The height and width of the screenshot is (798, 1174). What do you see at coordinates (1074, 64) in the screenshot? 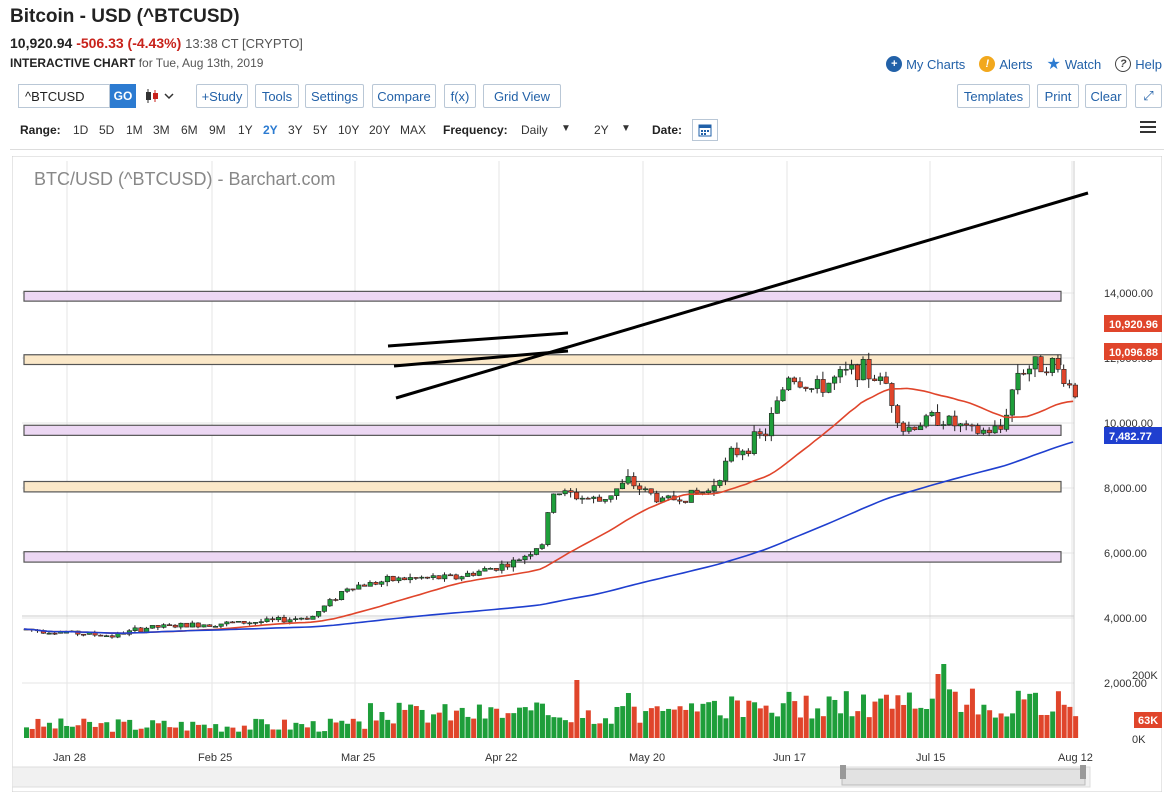
I see `watch-link: ★ Watch` at bounding box center [1074, 64].